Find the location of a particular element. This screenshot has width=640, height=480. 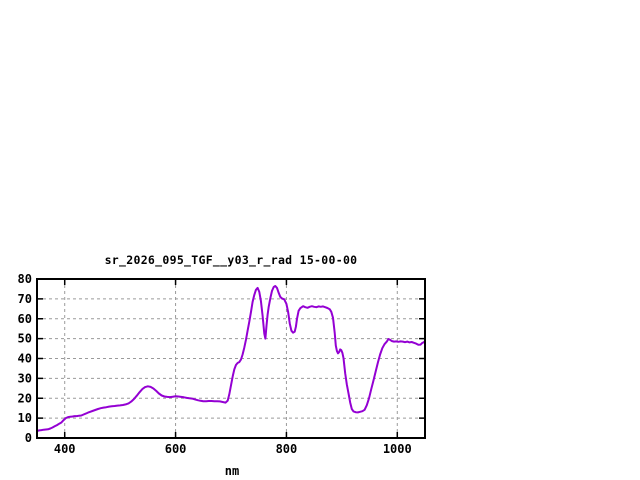

y-tick-label: 50 is located at coordinates (25, 339).